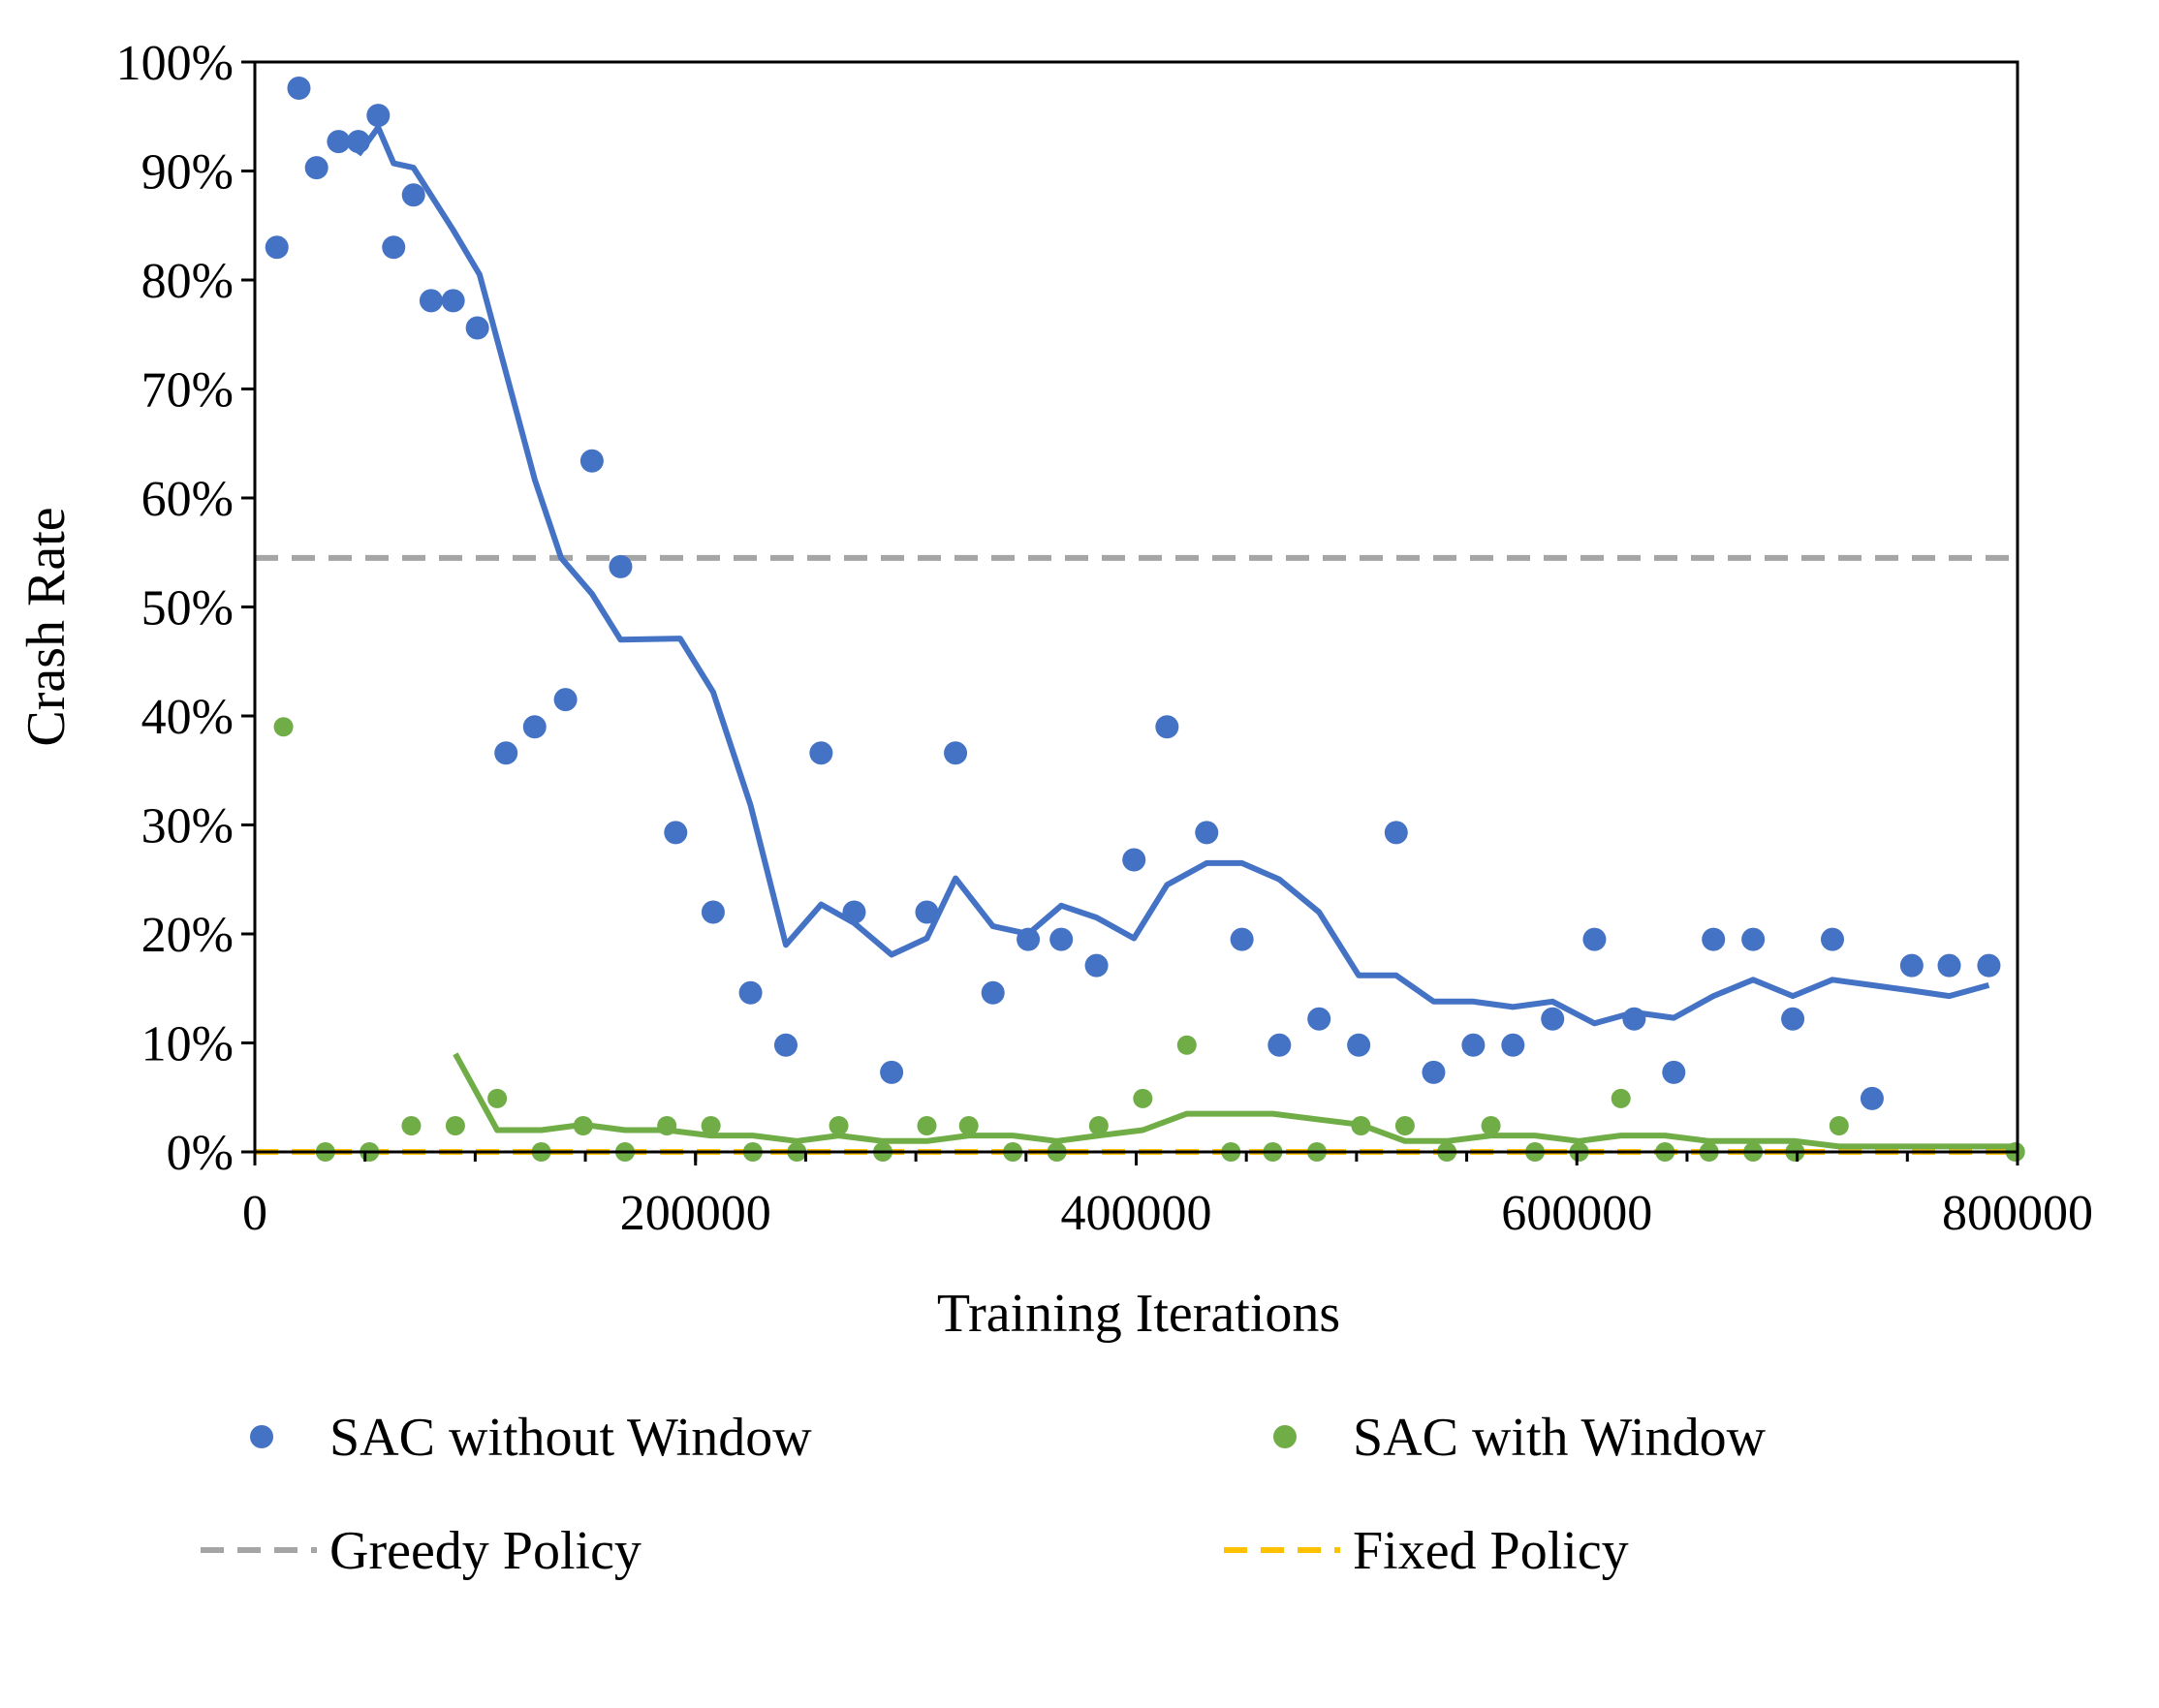 The width and height of the screenshot is (2159, 1708). Describe the element at coordinates (200, 1153) in the screenshot. I see `y-tick-label-0: 0%` at that location.